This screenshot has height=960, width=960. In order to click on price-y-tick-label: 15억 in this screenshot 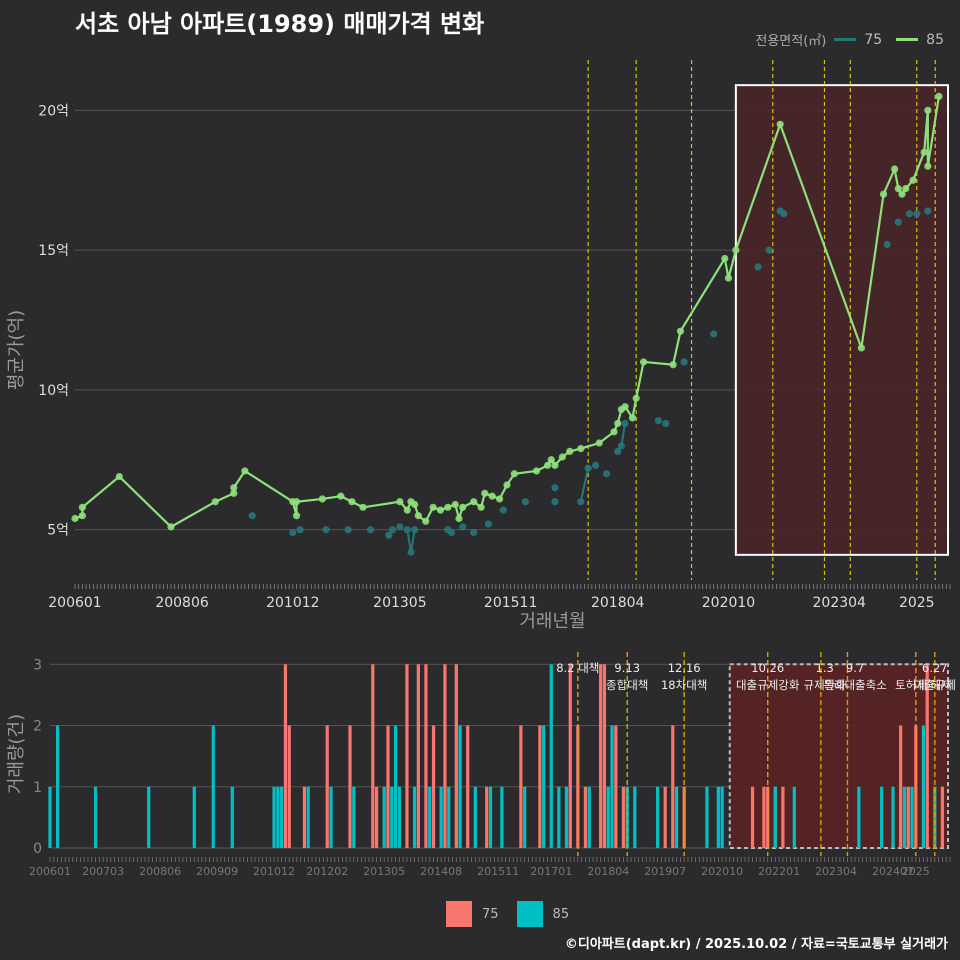, I will do `click(53, 251)`.